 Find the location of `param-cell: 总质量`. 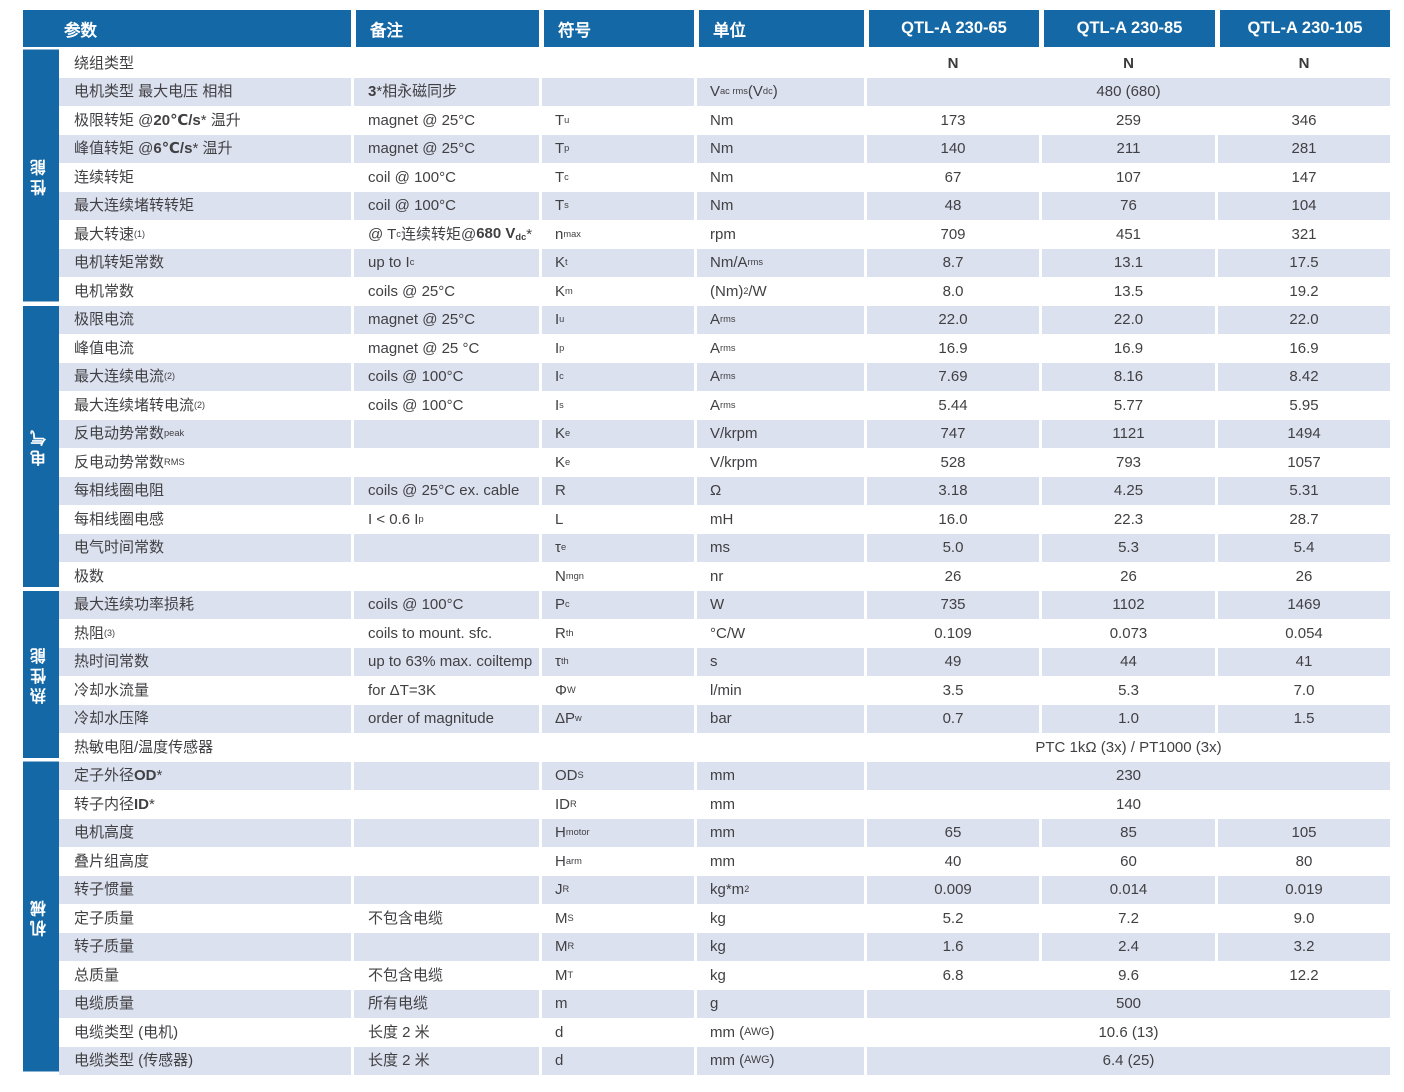

param-cell: 总质量 is located at coordinates (97, 975).